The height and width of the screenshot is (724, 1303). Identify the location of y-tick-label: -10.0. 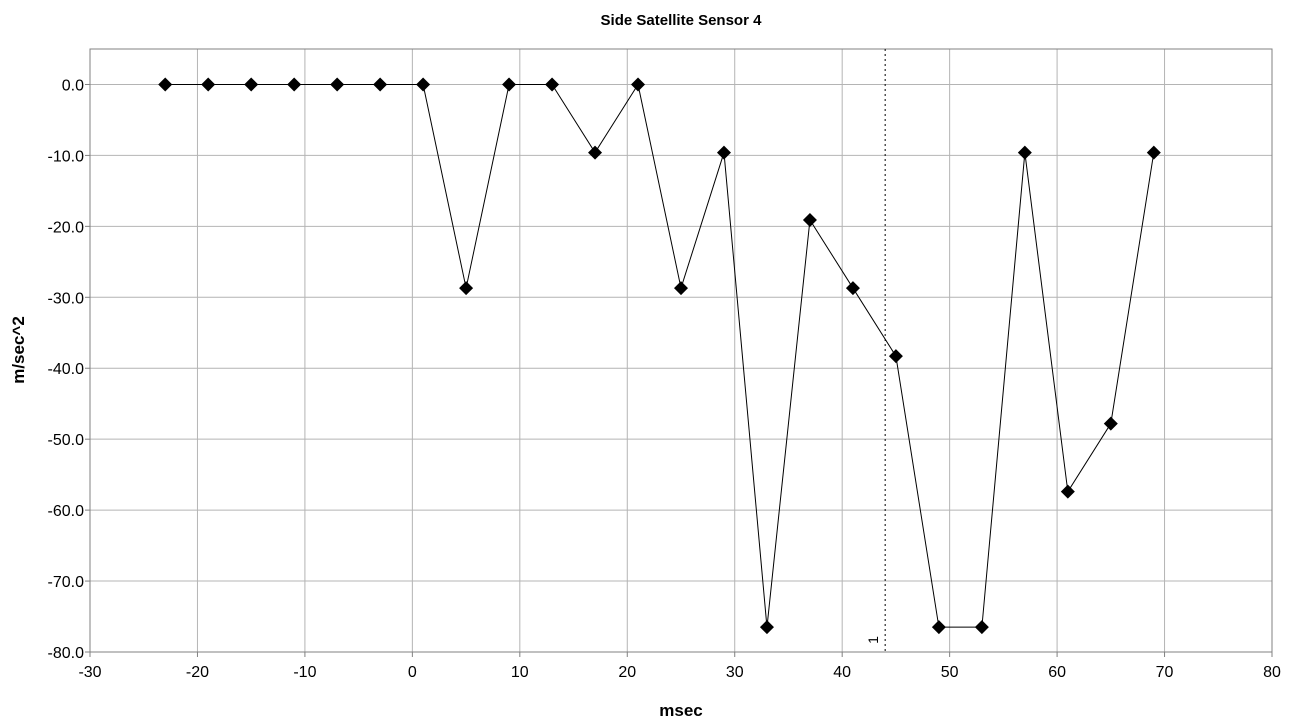
(66, 156).